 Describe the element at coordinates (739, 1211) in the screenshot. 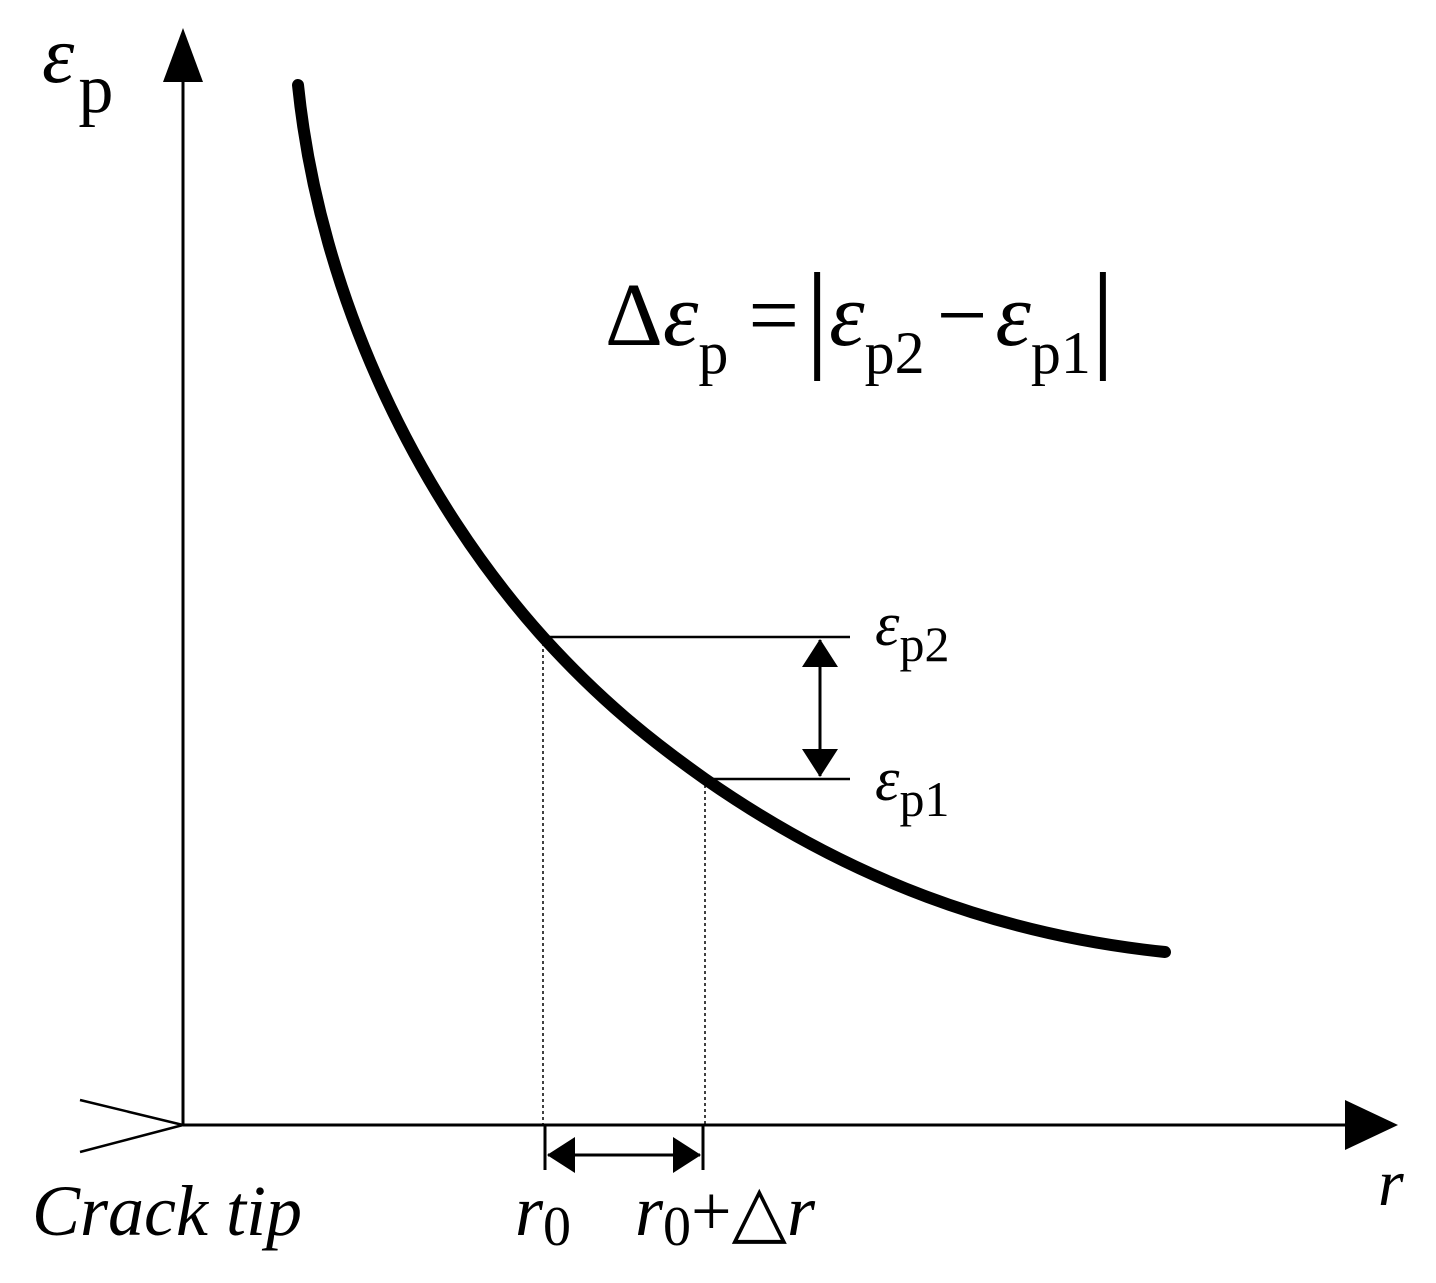

I see `suffix: +△` at that location.